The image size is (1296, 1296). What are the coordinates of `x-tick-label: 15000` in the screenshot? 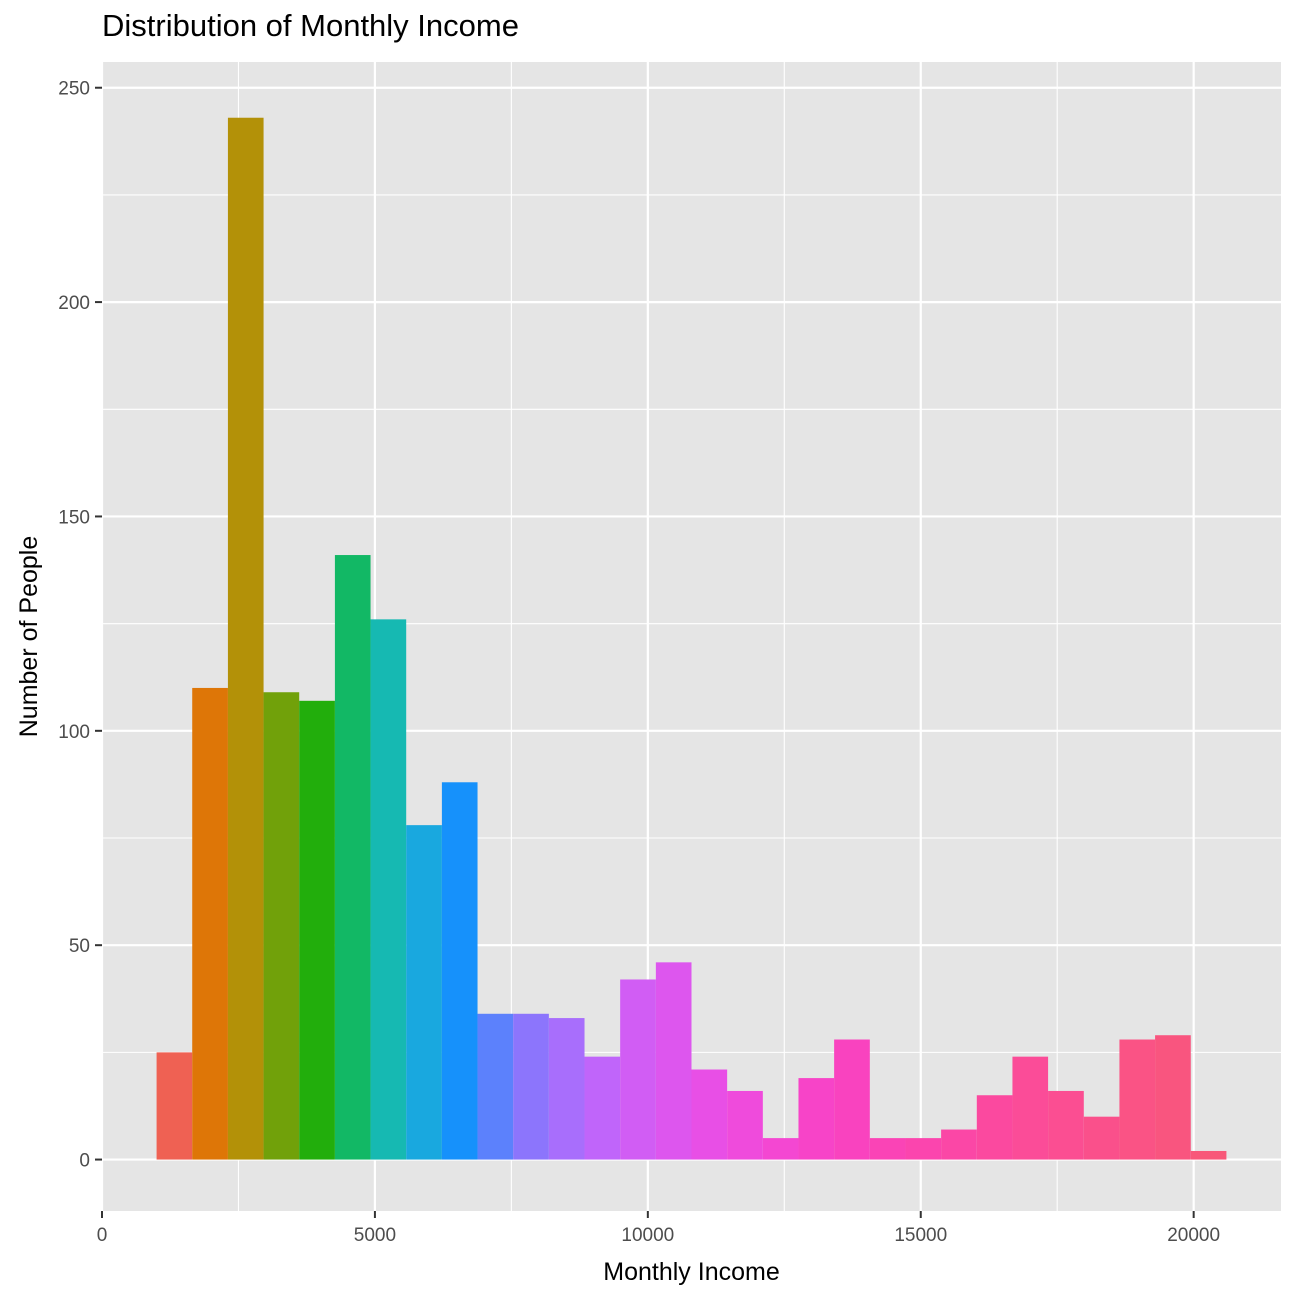 It's located at (920, 1235).